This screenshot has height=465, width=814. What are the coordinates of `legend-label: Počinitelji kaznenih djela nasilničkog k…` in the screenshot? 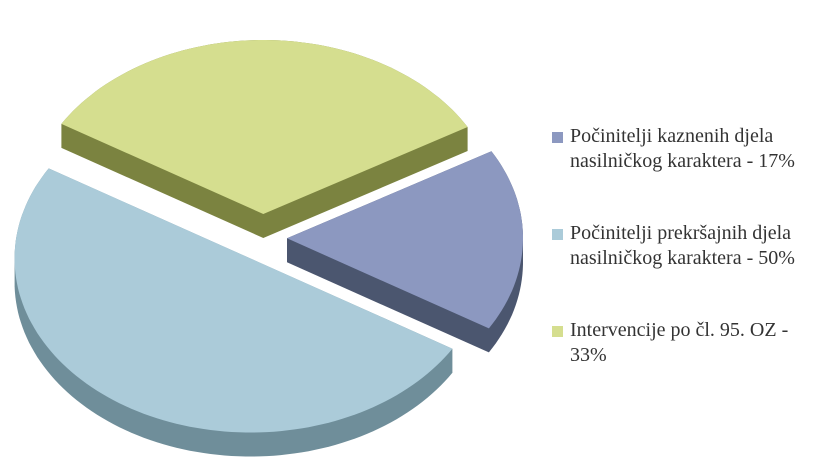 It's located at (682, 148).